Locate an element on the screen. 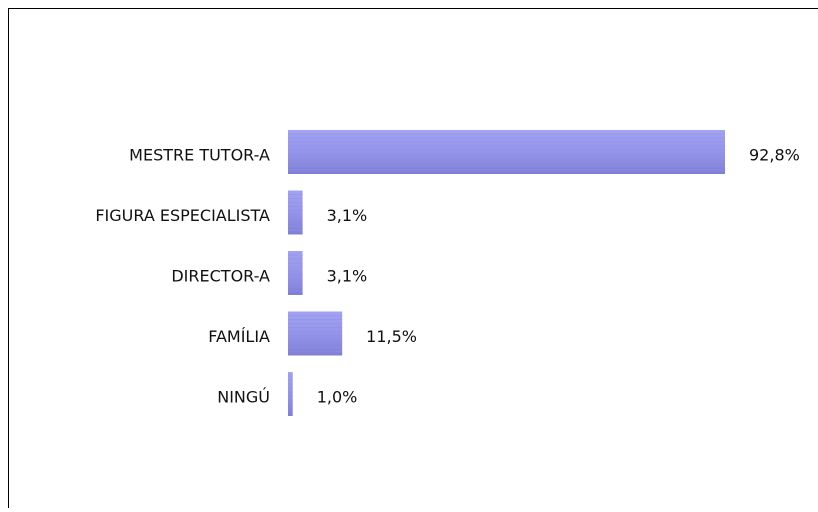 The width and height of the screenshot is (818, 512). category-label: DIRECTOR-A is located at coordinates (220, 276).